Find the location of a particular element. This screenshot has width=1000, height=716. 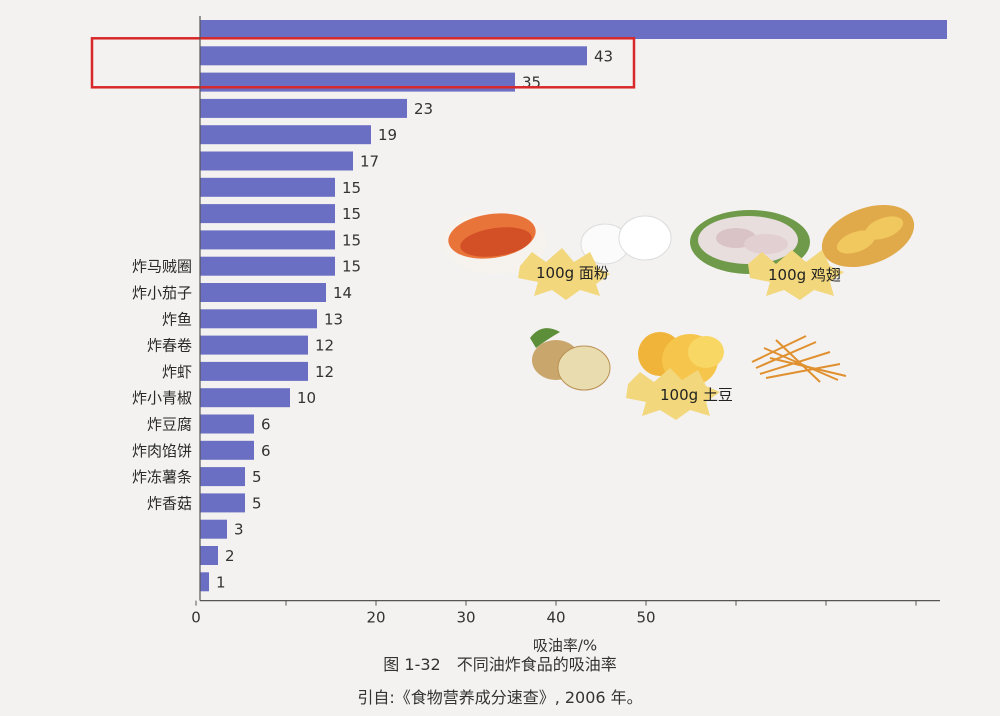

x-tick-label-2: 20 is located at coordinates (375, 618).